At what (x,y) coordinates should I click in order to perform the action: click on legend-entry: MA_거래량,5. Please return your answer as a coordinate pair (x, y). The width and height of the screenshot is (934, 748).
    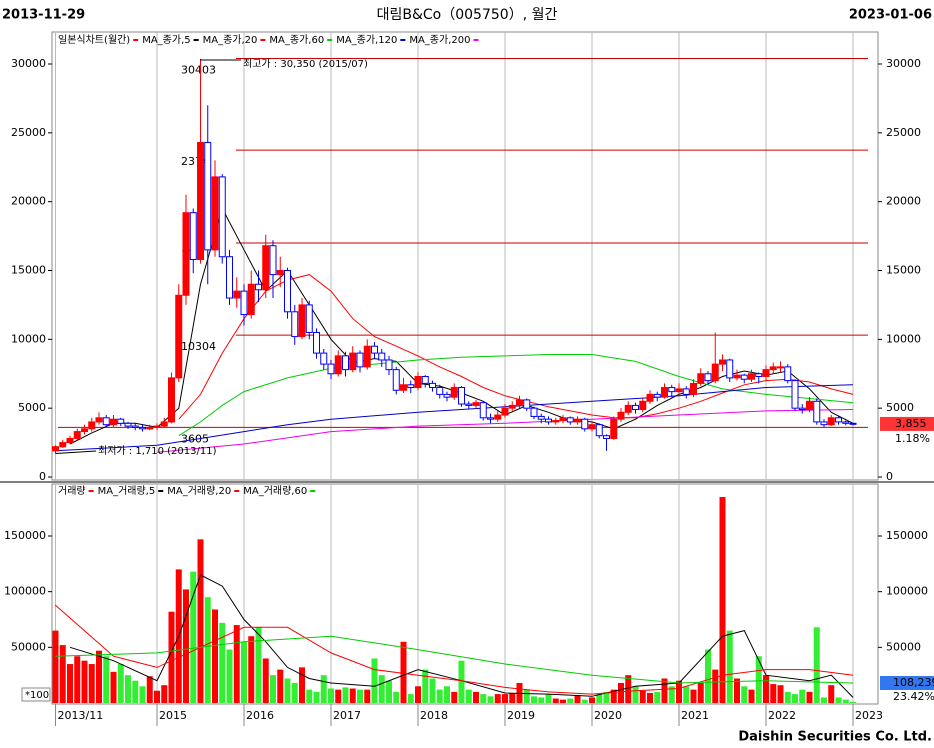
    Looking at the image, I should click on (127, 491).